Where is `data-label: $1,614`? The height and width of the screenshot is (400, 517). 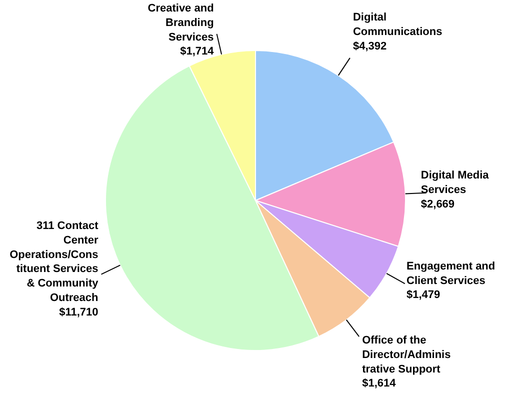
data-label: $1,614 is located at coordinates (379, 384).